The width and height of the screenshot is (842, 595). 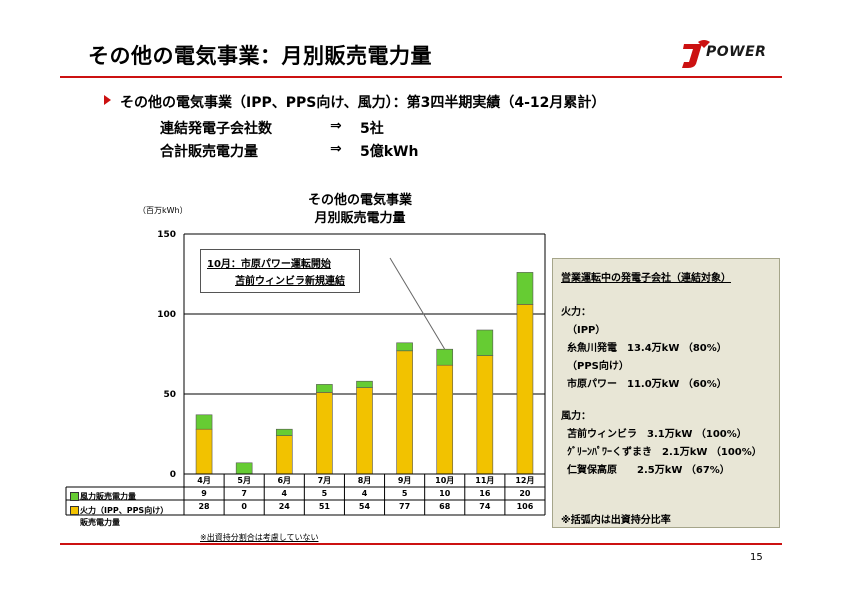 What do you see at coordinates (657, 434) in the screenshot?
I see `wind-item-1: 苫前ウィンビラ 3.1万kW （100%）` at bounding box center [657, 434].